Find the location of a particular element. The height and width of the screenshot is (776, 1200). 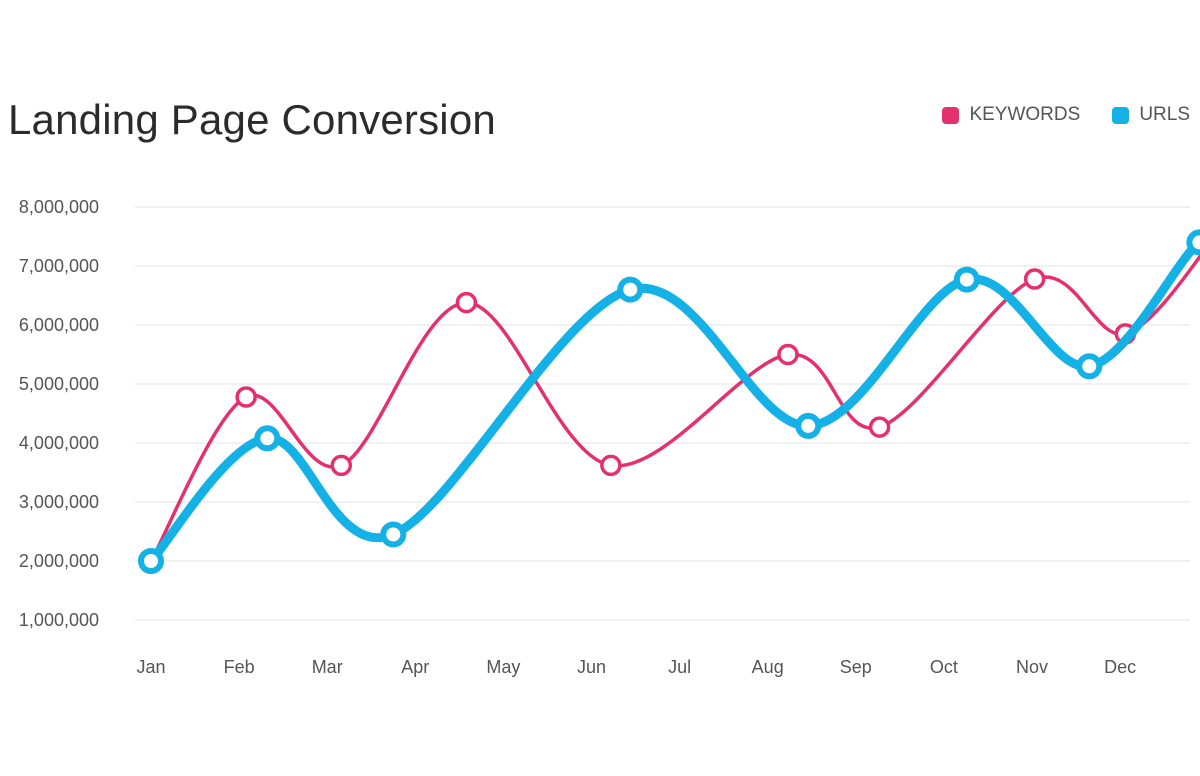

y-tick-label: 8,000,000 is located at coordinates (59, 207).